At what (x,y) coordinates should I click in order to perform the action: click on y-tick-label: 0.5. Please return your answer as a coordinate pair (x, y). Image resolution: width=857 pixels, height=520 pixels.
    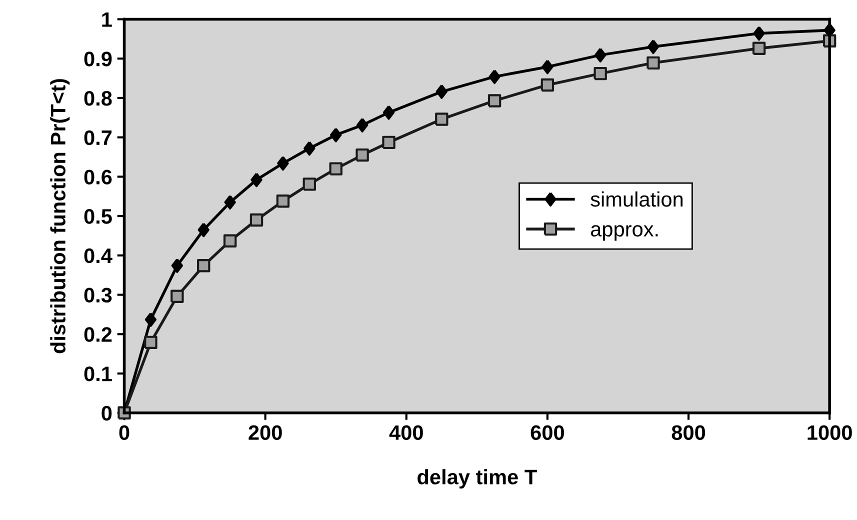
    Looking at the image, I should click on (98, 216).